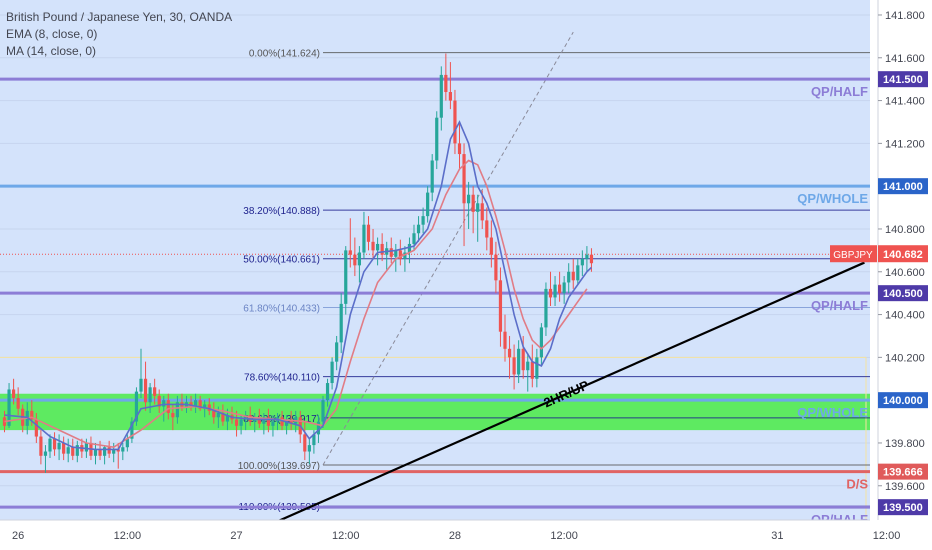  What do you see at coordinates (279, 466) in the screenshot?
I see `fib-level-label: 100.00%(139.697)` at bounding box center [279, 466].